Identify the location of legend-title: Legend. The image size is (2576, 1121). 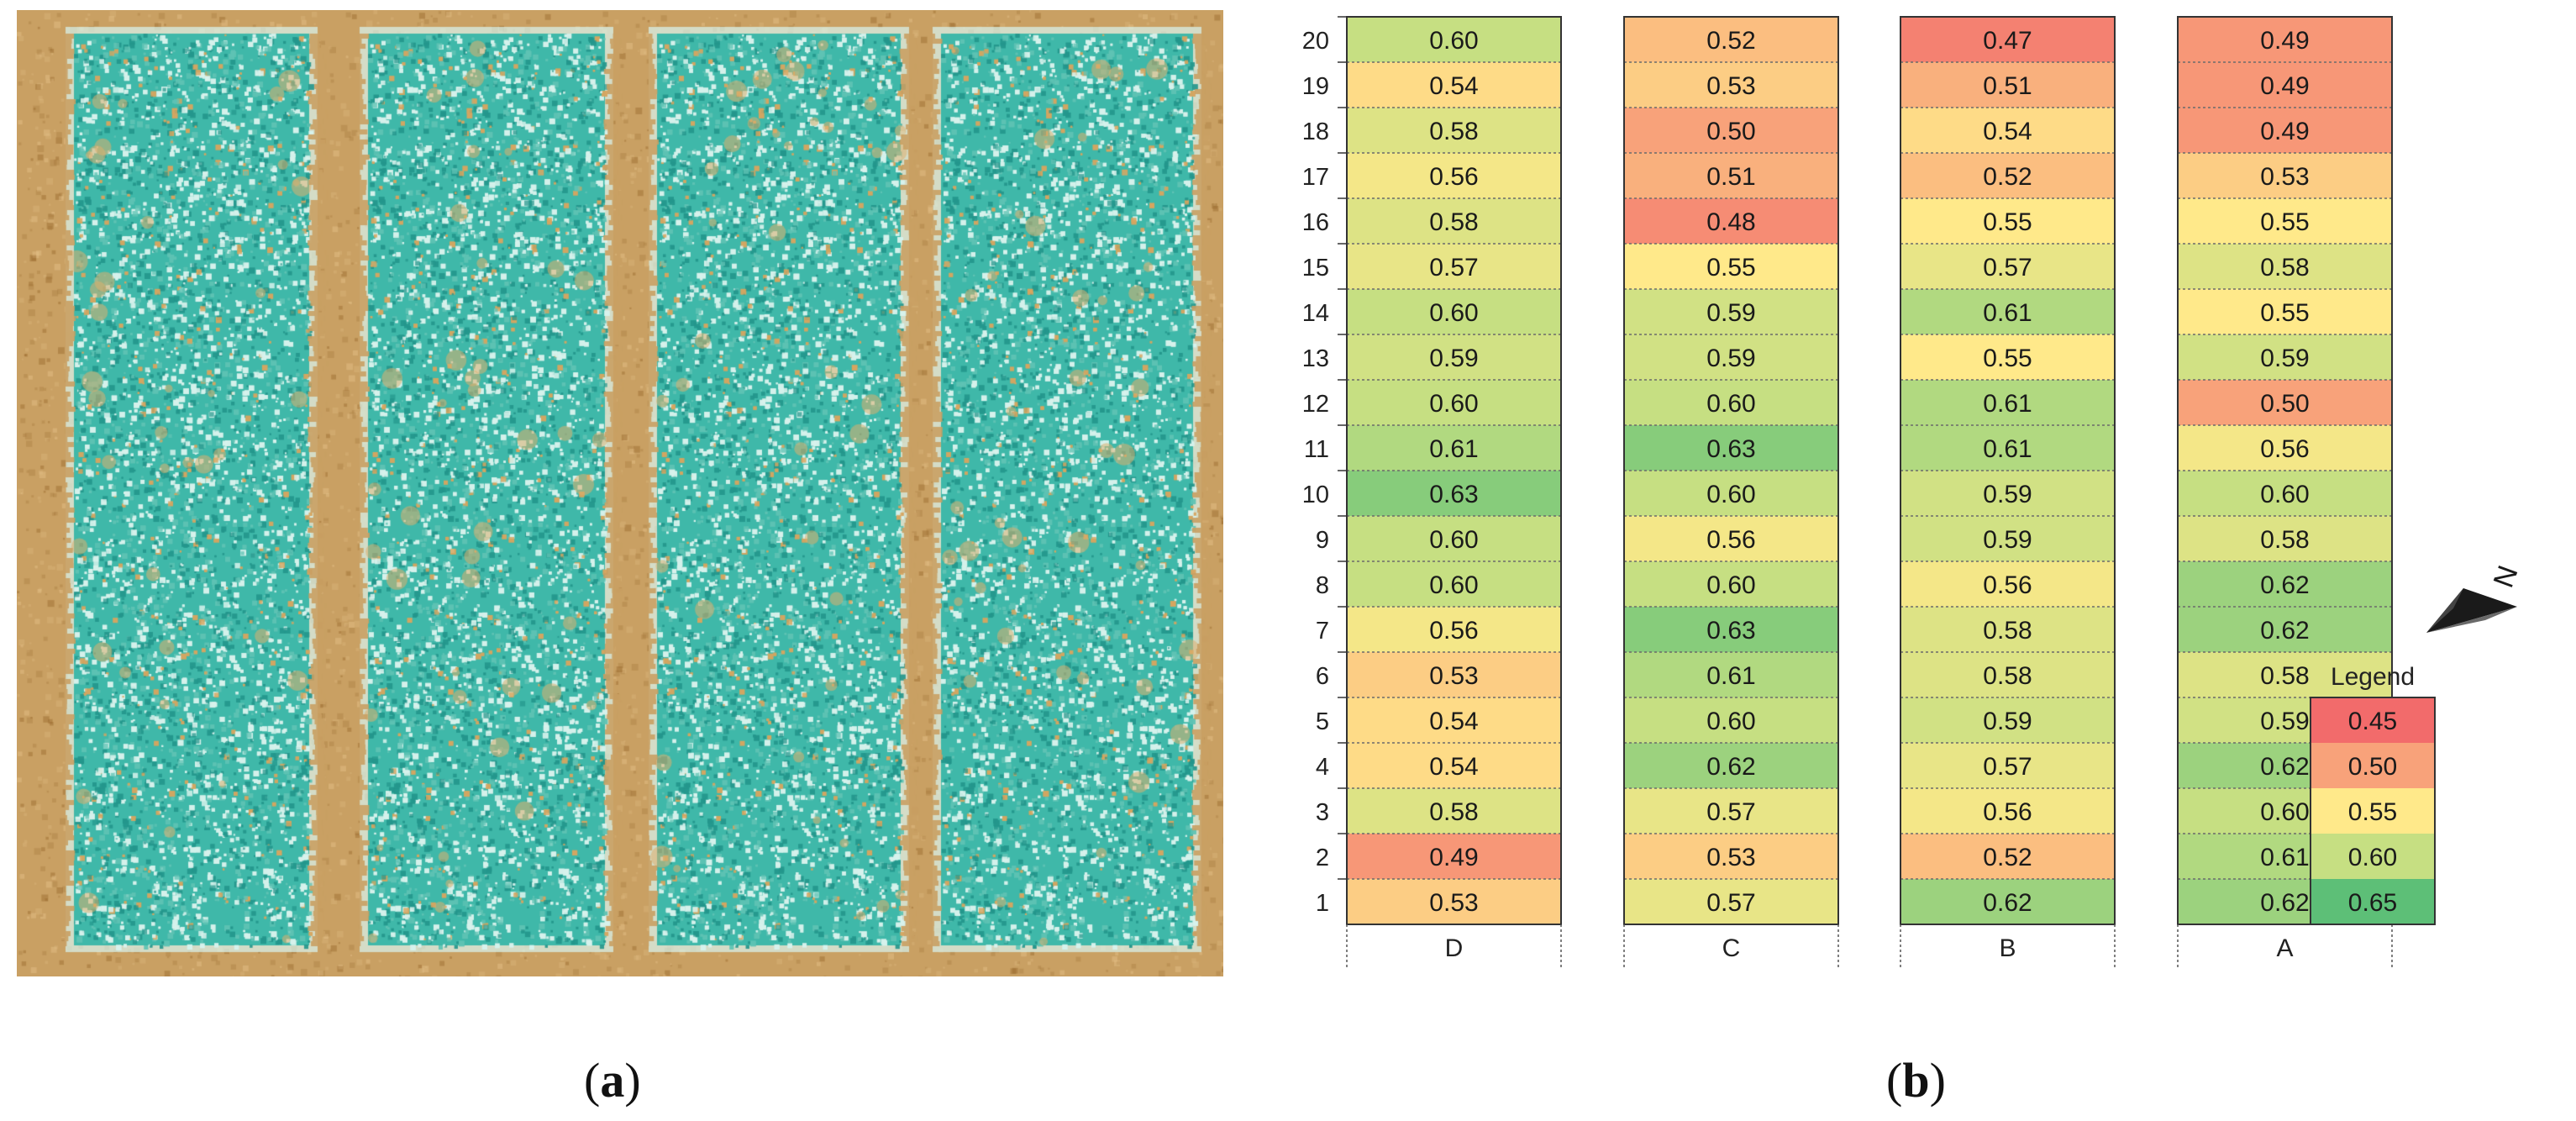
(2373, 677).